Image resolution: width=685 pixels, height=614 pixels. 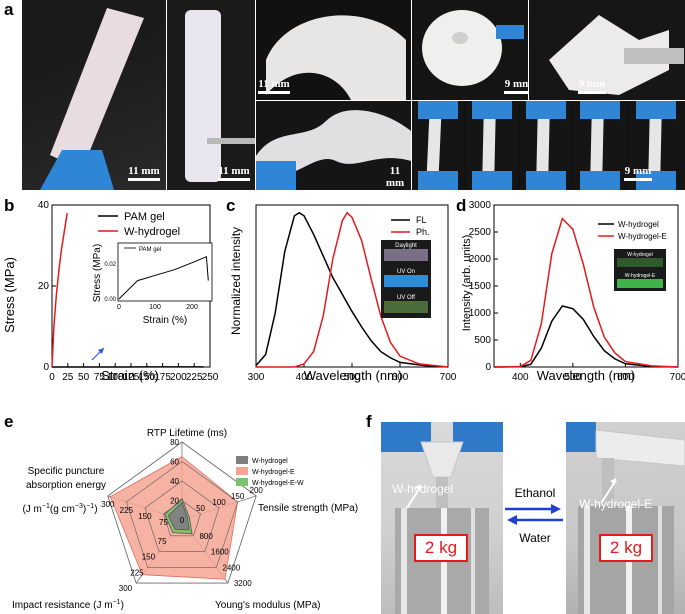 What do you see at coordinates (639, 255) in the screenshot?
I see `inset-d-w-hydrogel: W-hydrogel` at bounding box center [639, 255].